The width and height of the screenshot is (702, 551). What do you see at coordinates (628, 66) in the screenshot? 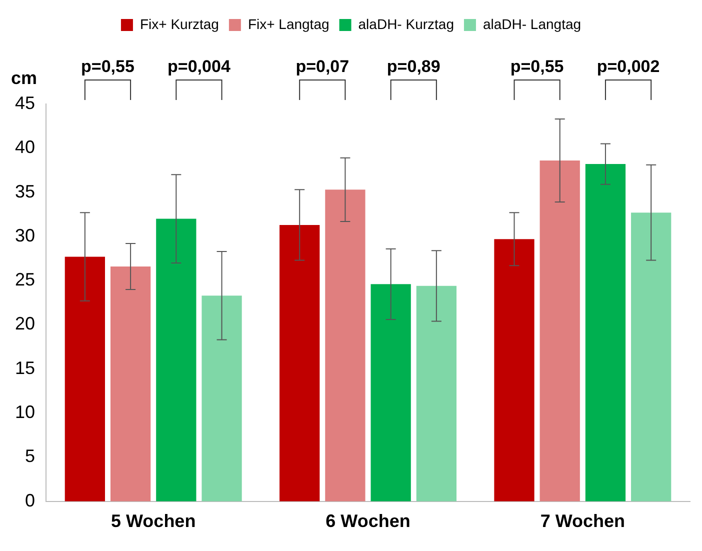
I see `text: p=0,002` at bounding box center [628, 66].